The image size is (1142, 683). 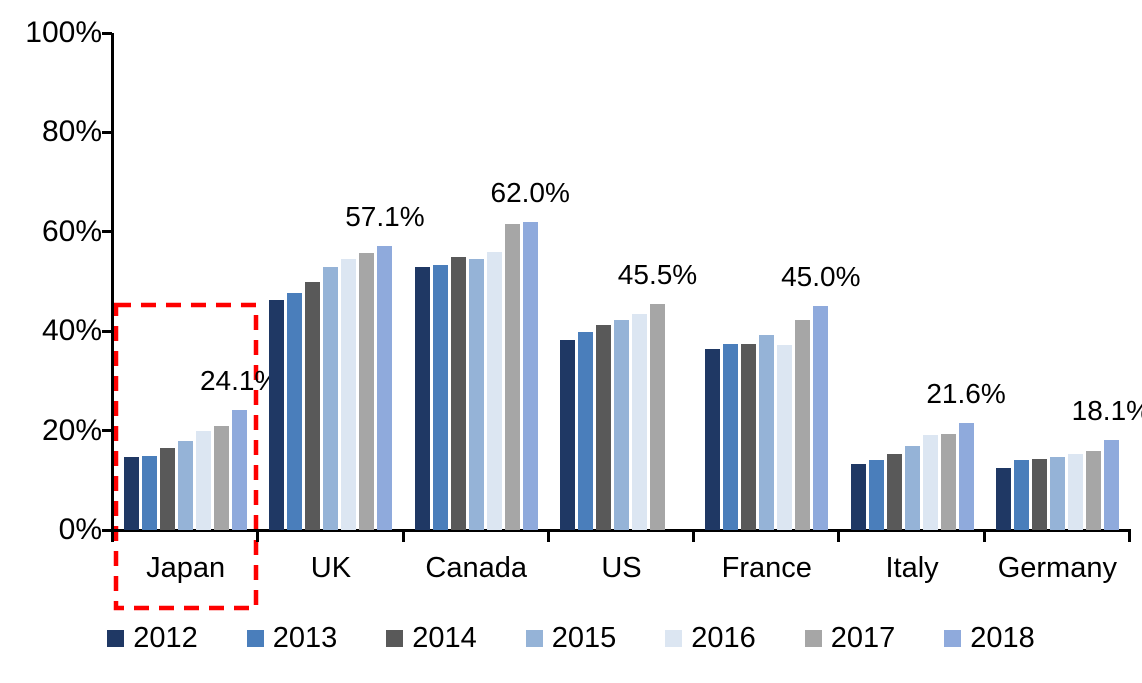 I want to click on bar-2015-us, so click(x=621, y=425).